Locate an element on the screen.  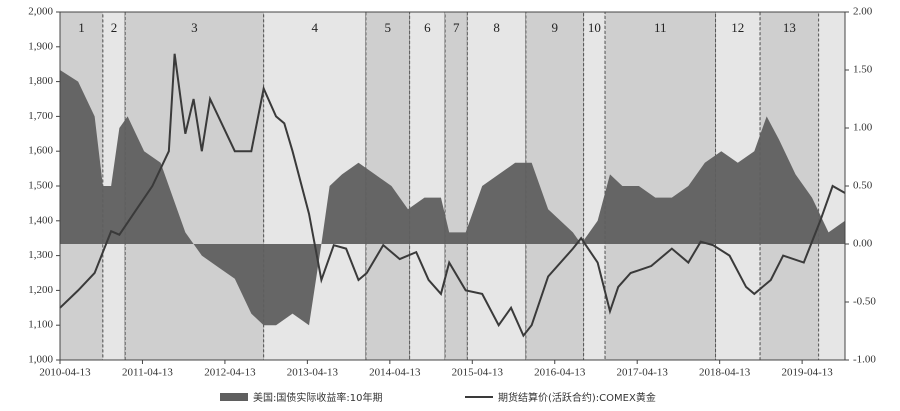
period-label: 6 is located at coordinates (427, 27).